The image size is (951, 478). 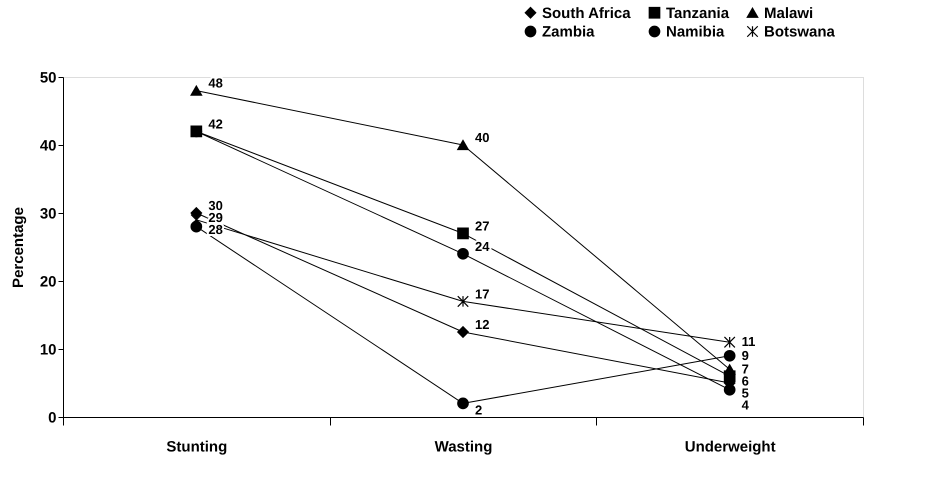 What do you see at coordinates (482, 324) in the screenshot?
I see `data-label: 12` at bounding box center [482, 324].